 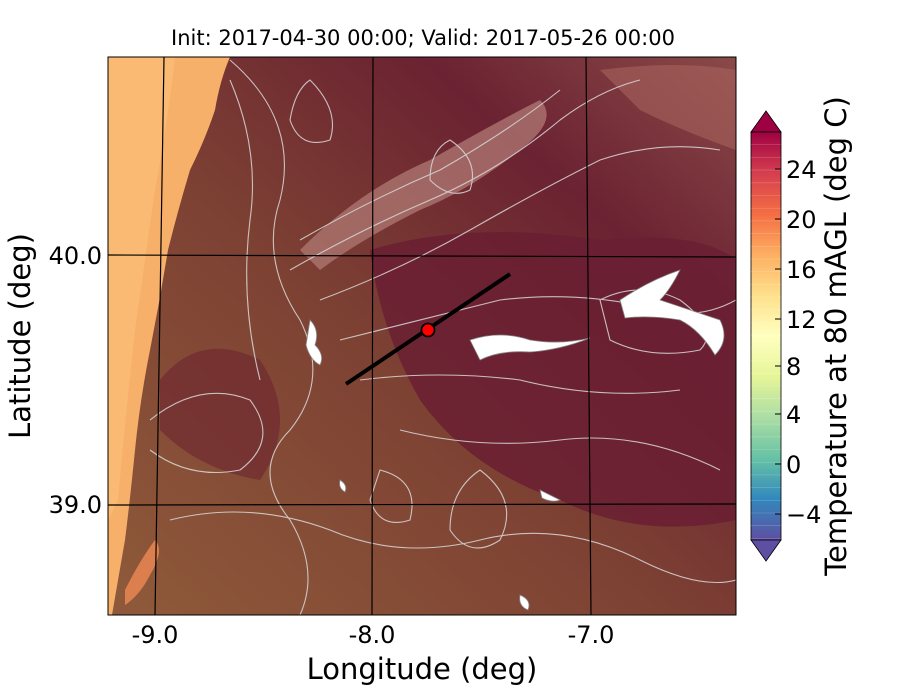 I want to click on colorbar-max-extension, so click(x=766, y=121).